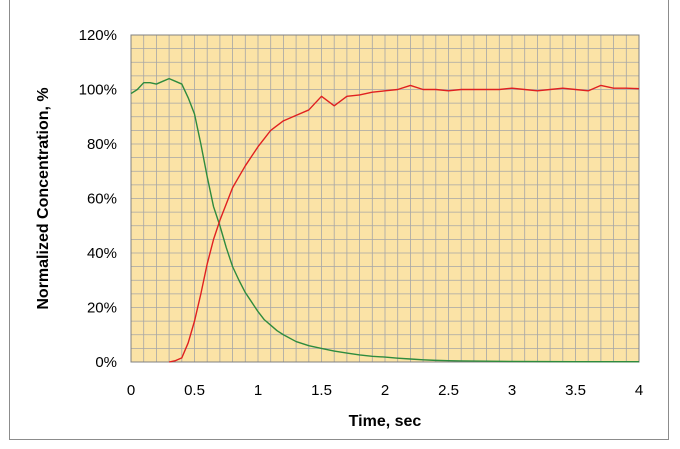 The width and height of the screenshot is (680, 449). I want to click on y-axis-ticks: 0% 20% 40% 60% 80% 100% 120%, so click(98, 199).